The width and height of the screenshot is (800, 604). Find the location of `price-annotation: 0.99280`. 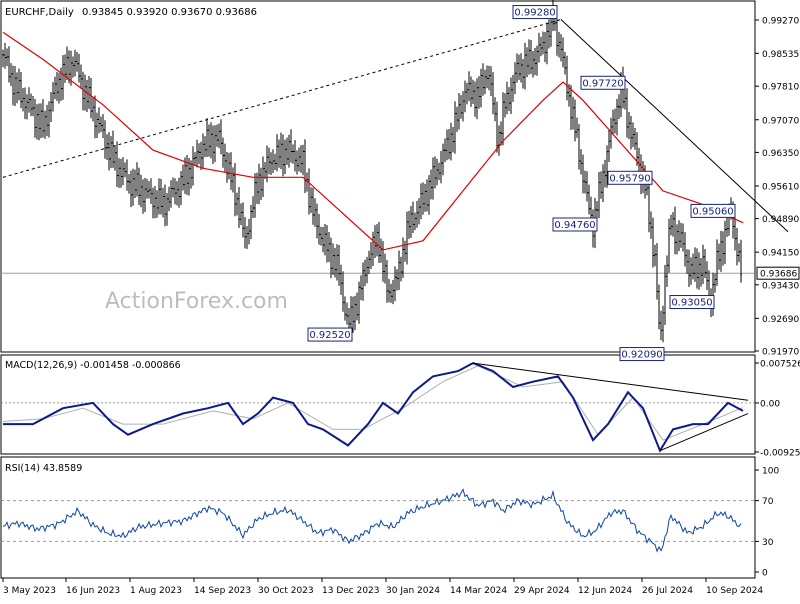

price-annotation: 0.99280 is located at coordinates (535, 12).